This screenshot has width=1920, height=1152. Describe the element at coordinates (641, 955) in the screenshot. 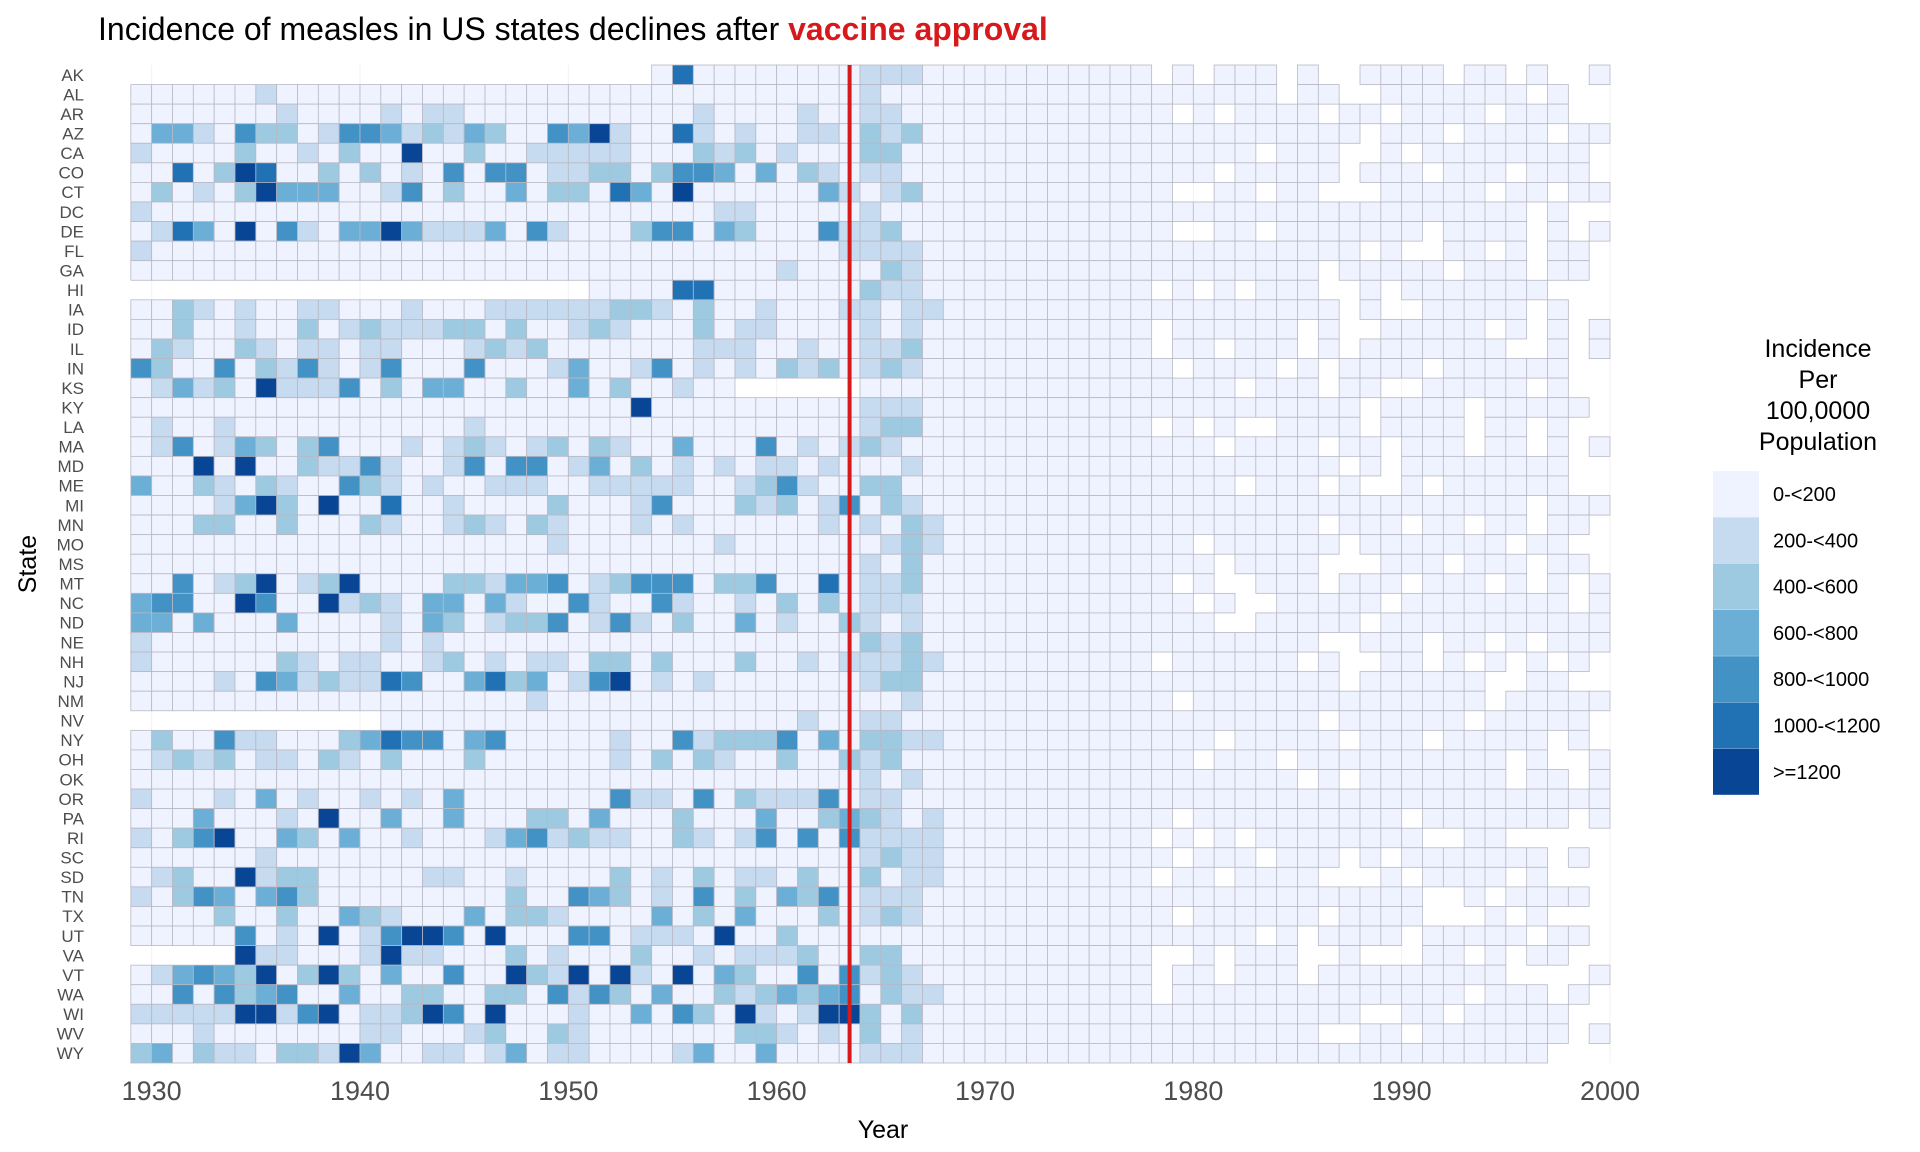

I see `cell-VA-1953` at that location.